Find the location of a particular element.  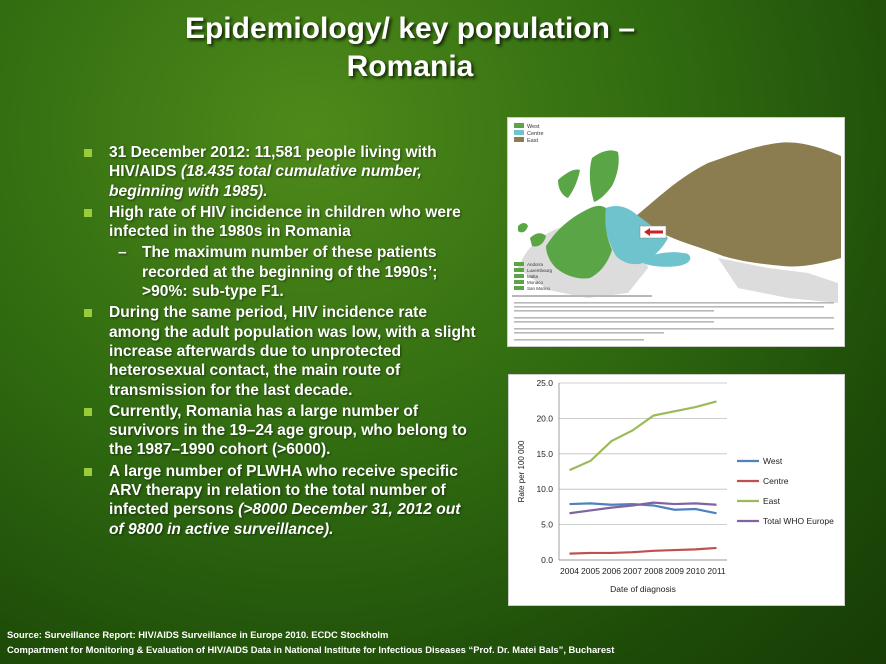

x-tick-label: 2005 is located at coordinates (590, 571).